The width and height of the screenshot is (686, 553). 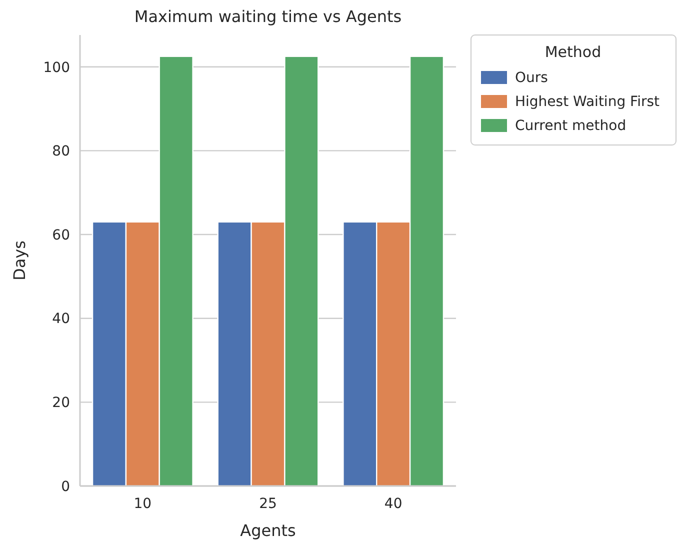 What do you see at coordinates (587, 102) in the screenshot?
I see `legend-label: Highest Waiting First` at bounding box center [587, 102].